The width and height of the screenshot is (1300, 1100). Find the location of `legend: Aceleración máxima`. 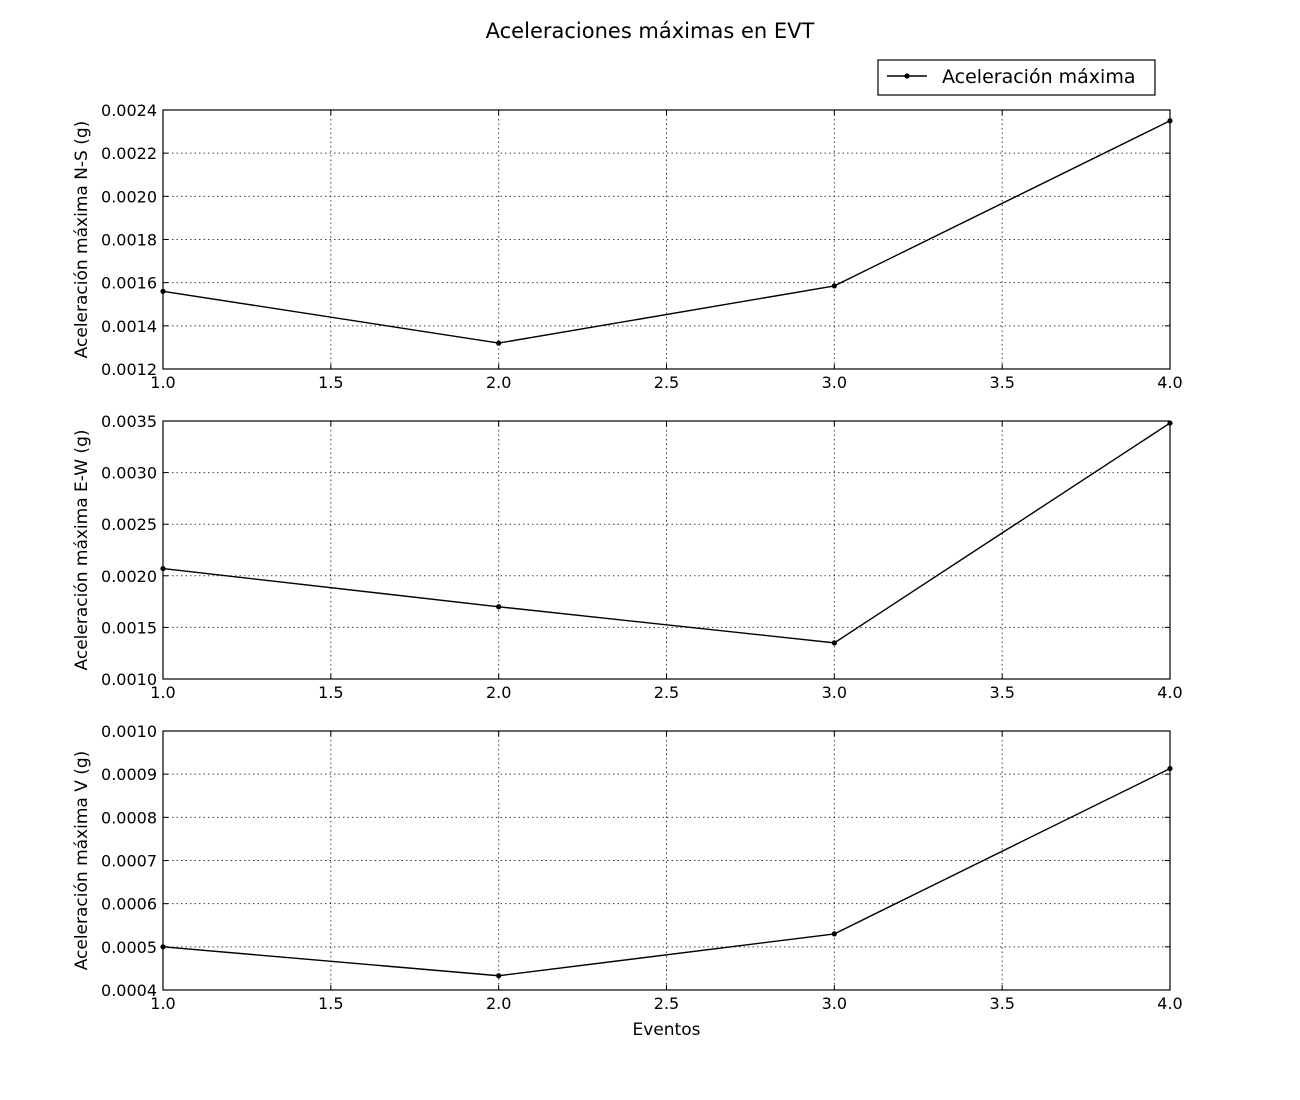

legend: Aceleración máxima is located at coordinates (1016, 77).